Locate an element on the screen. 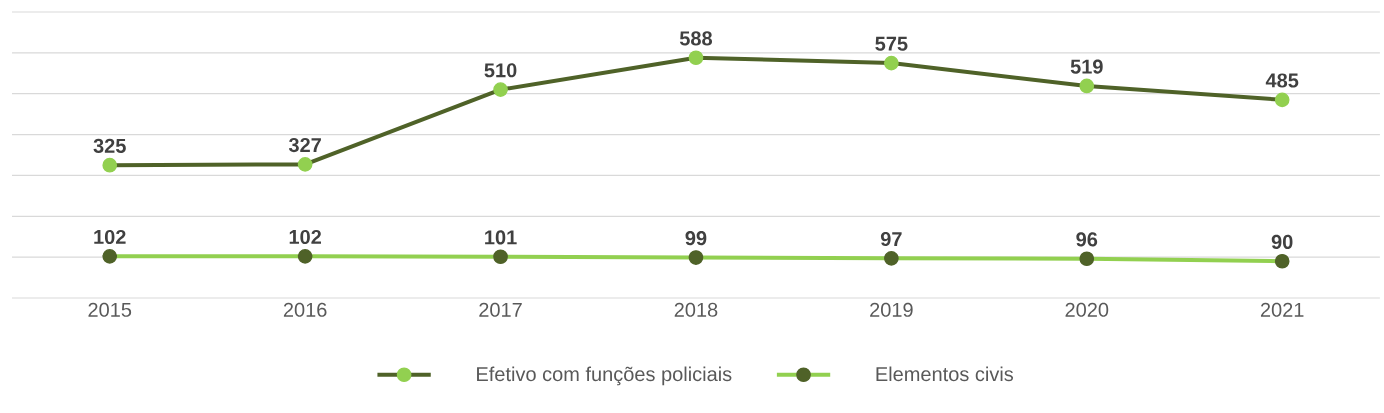  data-label: 485 is located at coordinates (1282, 80).